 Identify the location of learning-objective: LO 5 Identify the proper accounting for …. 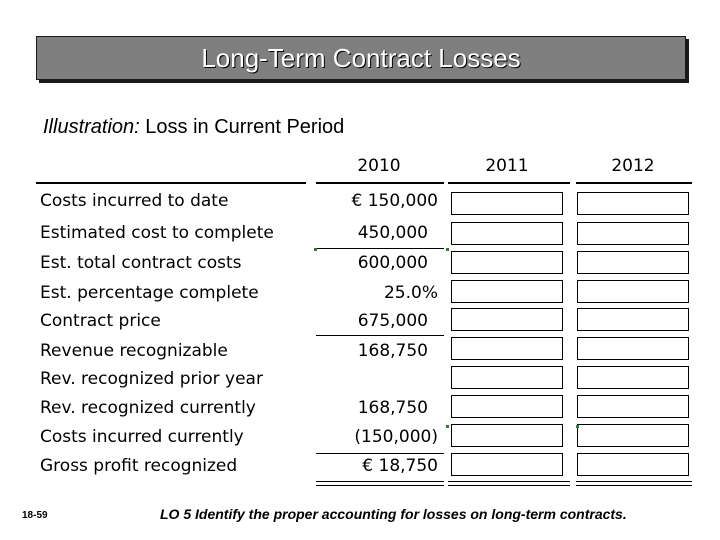
(393, 514).